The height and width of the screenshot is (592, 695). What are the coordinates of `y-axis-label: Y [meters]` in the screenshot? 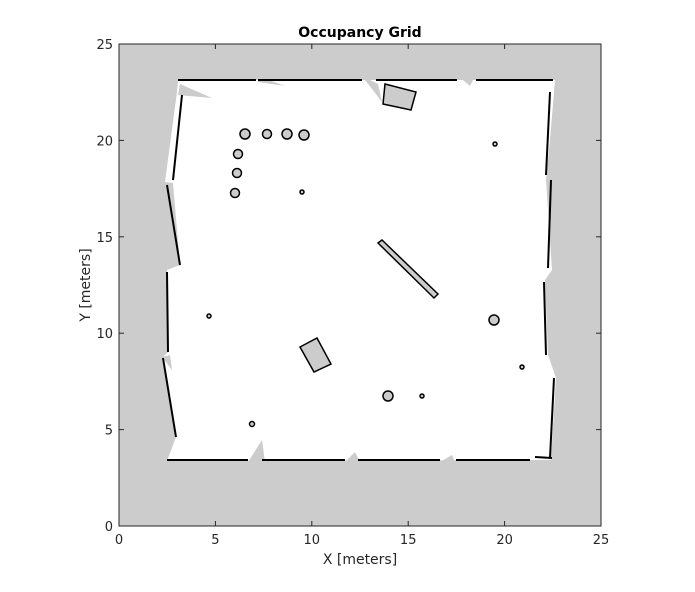 It's located at (86, 285).